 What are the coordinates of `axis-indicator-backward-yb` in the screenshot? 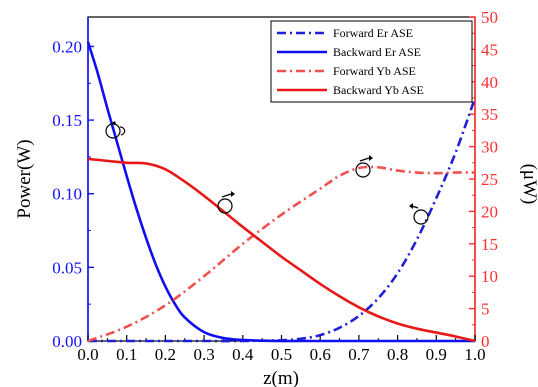 It's located at (226, 202).